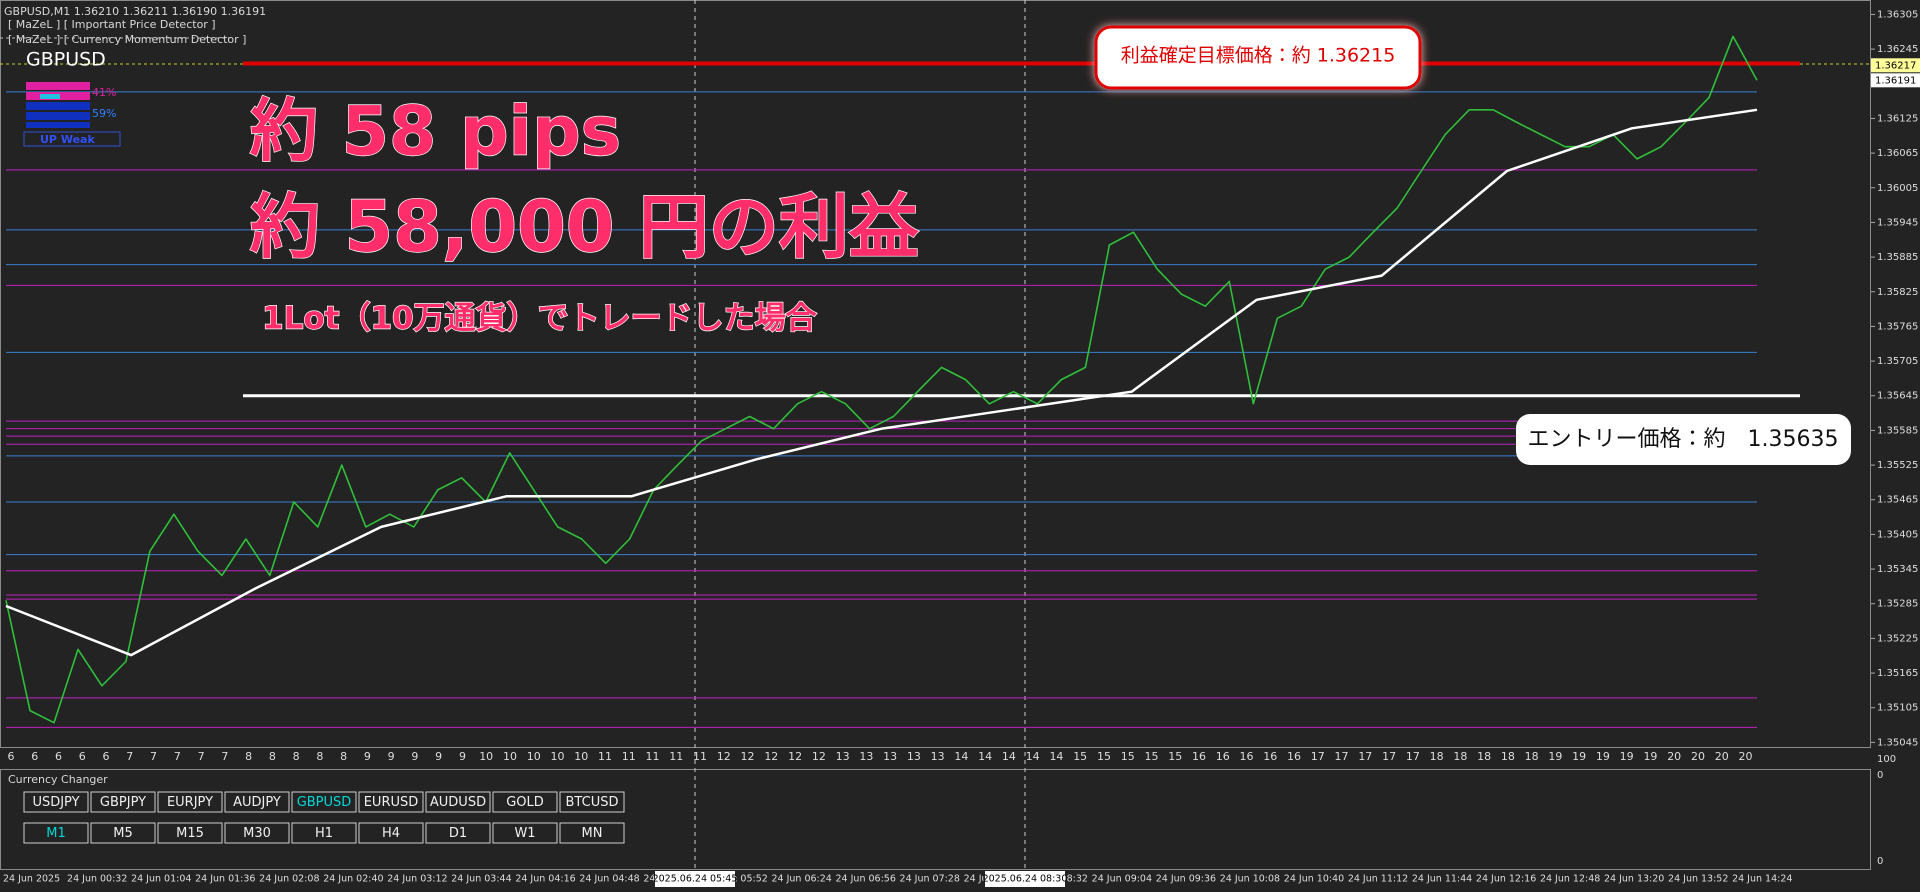  I want to click on x-tick-label: 24 Jun 11:44, so click(1442, 879).